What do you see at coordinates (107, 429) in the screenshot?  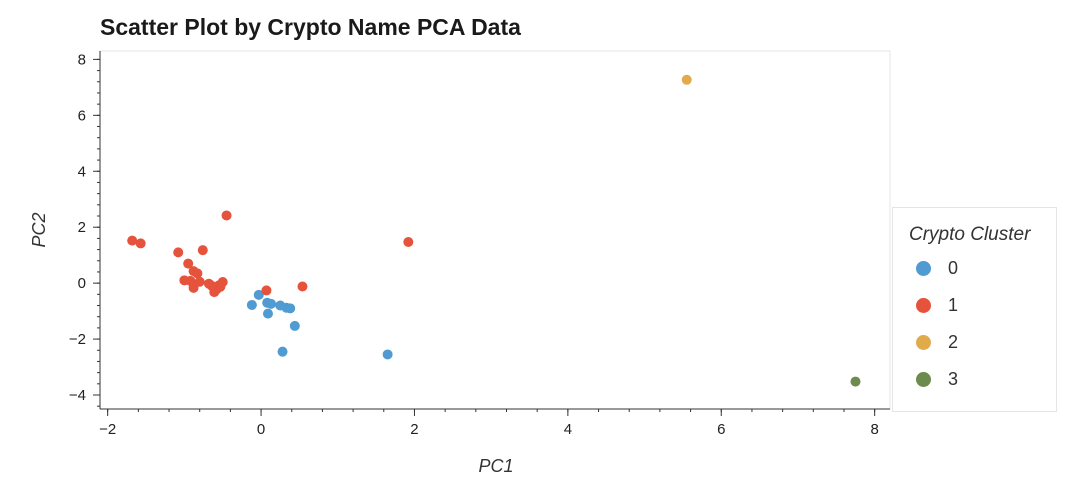 I see `x-tick-label: −2` at bounding box center [107, 429].